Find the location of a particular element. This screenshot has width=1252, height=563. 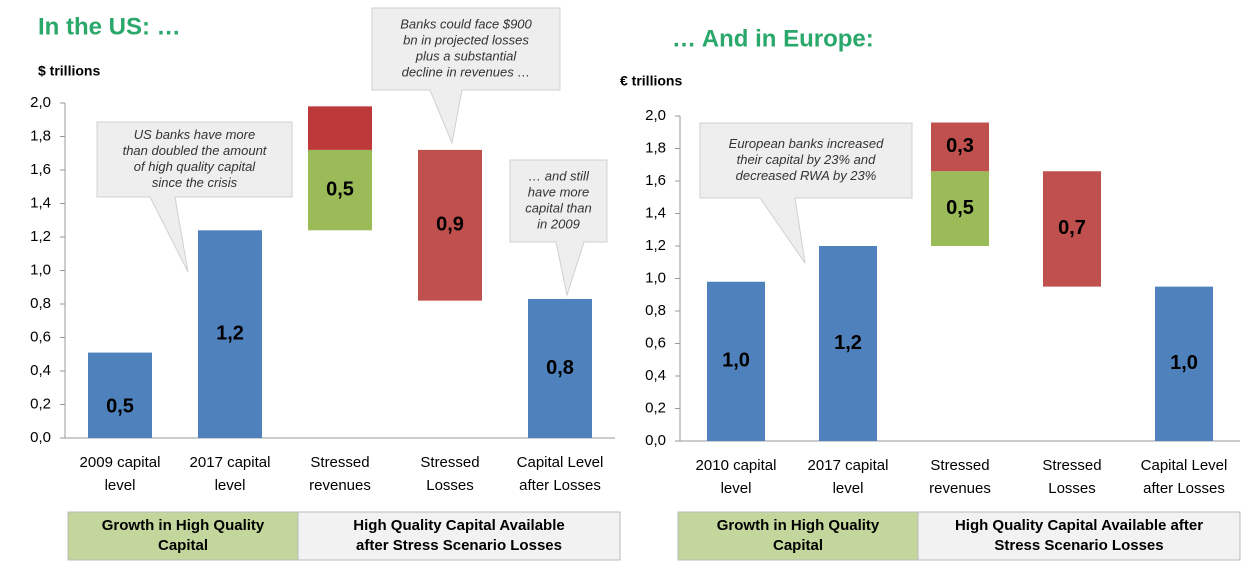

y-axis-label: € trillions is located at coordinates (651, 81).